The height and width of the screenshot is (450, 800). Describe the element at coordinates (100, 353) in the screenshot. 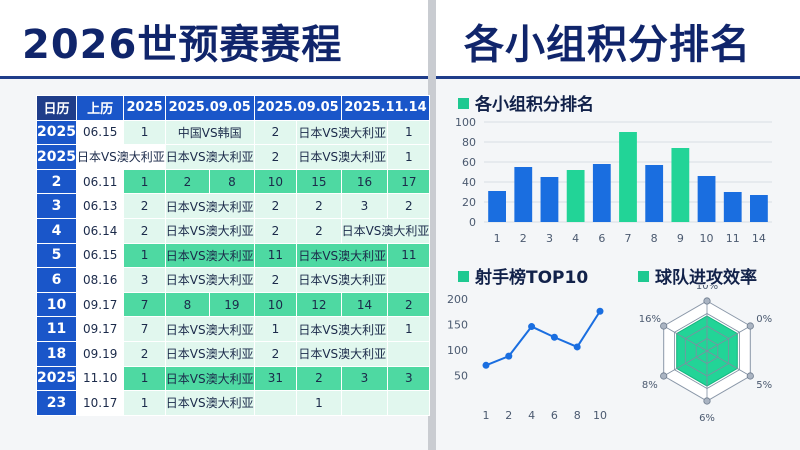

I see `table-cell: 09.19` at that location.